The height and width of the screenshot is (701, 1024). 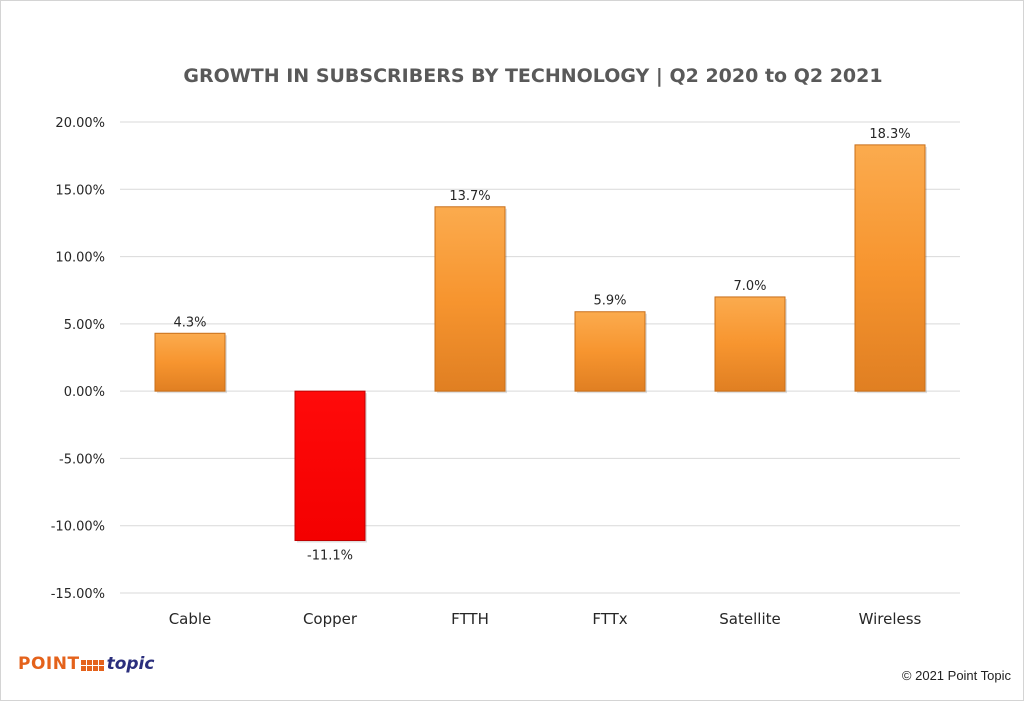 What do you see at coordinates (189, 322) in the screenshot?
I see `data-label: 4.3%` at bounding box center [189, 322].